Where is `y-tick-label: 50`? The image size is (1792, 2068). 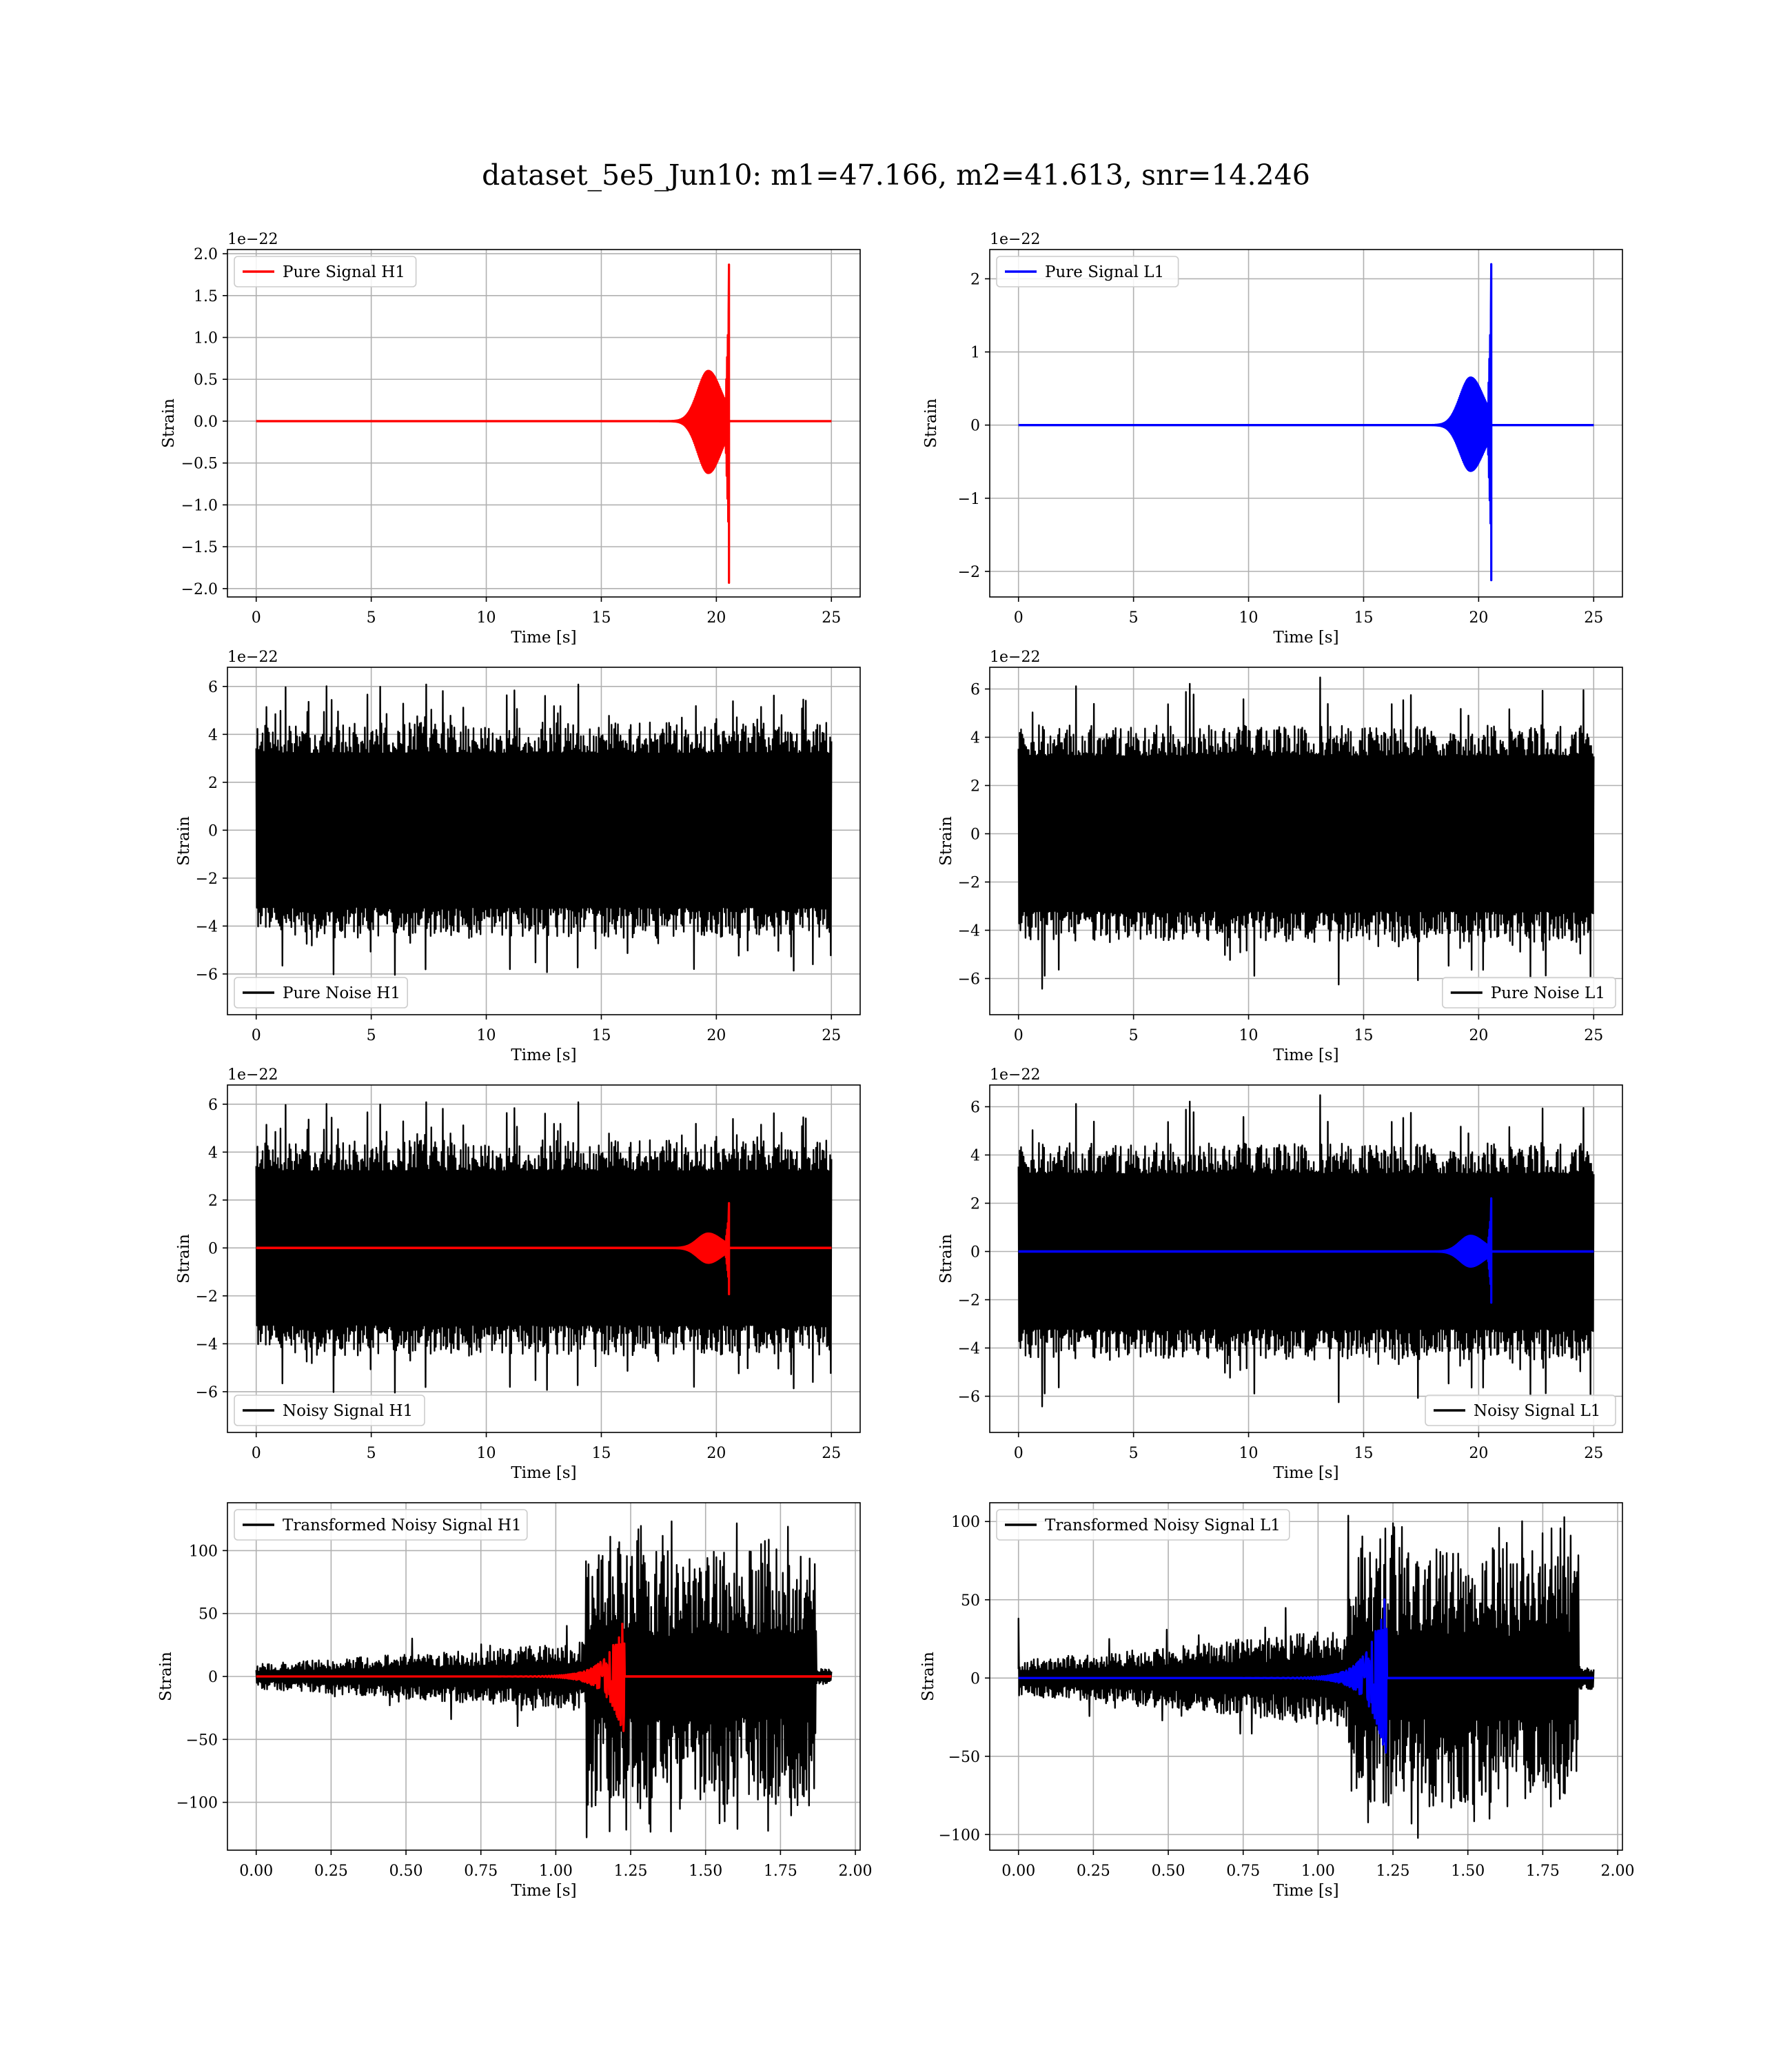
y-tick-label: 50 is located at coordinates (970, 1601).